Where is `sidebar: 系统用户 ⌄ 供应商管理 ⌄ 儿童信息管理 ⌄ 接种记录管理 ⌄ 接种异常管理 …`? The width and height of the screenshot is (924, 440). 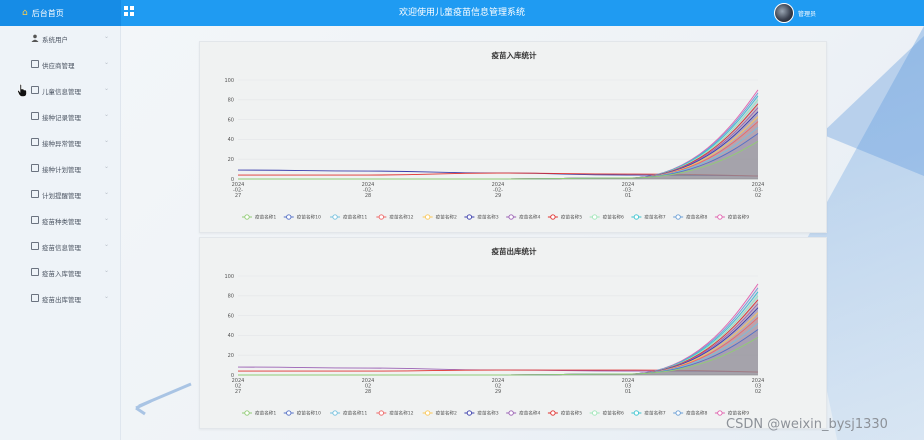 sidebar: 系统用户 ⌄ 供应商管理 ⌄ 儿童信息管理 ⌄ 接种记录管理 ⌄ 接种异常管理 … is located at coordinates (60, 233).